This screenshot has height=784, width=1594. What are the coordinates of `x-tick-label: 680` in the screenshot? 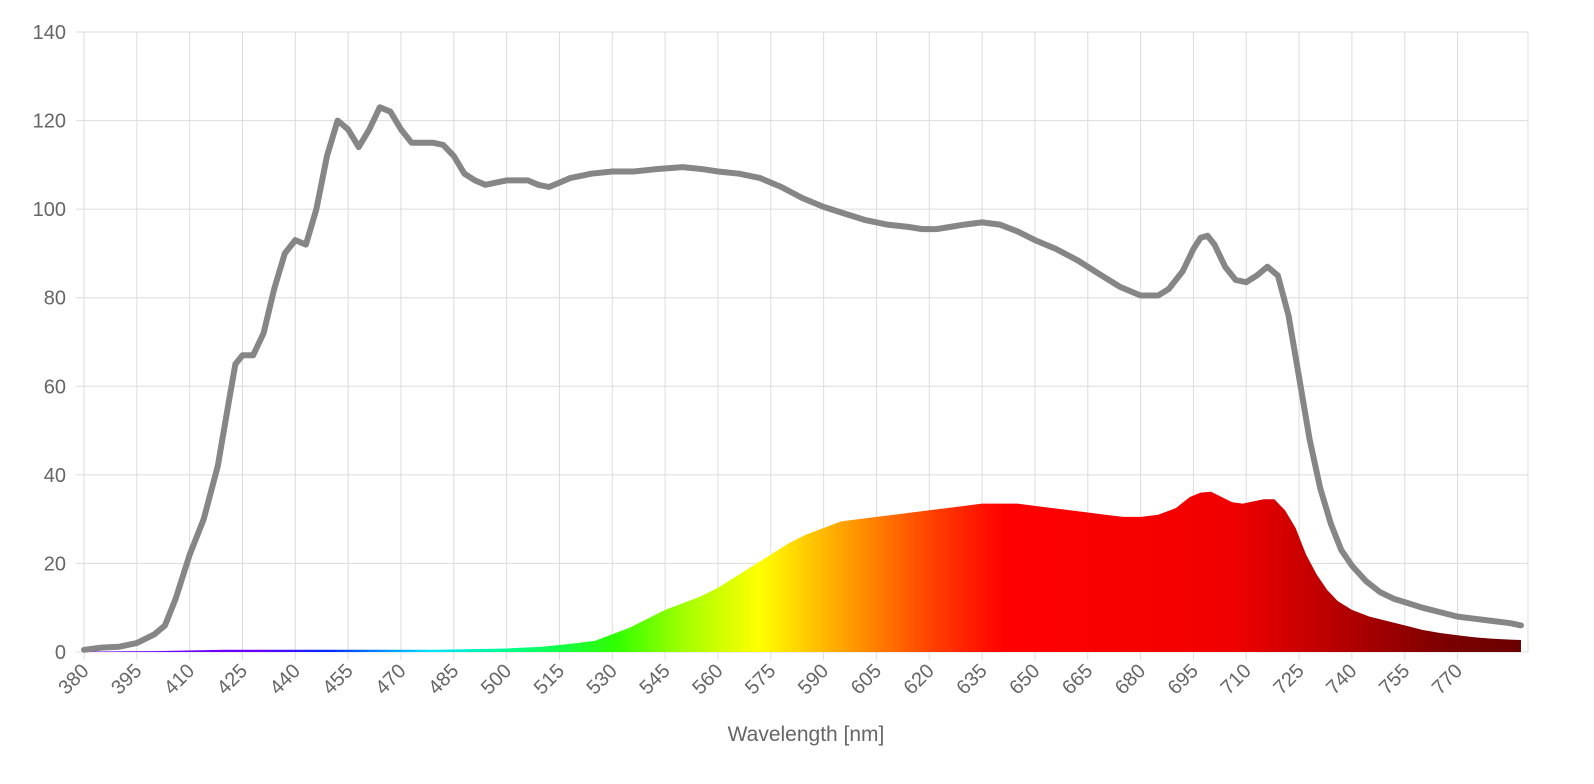 It's located at (1130, 679).